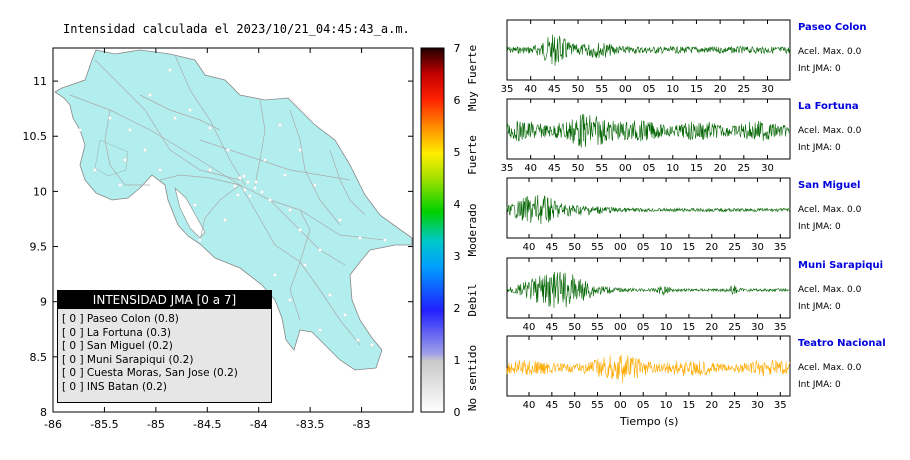 The width and height of the screenshot is (910, 460). Describe the element at coordinates (156, 424) in the screenshot. I see `x-tick-label: -85` at that location.